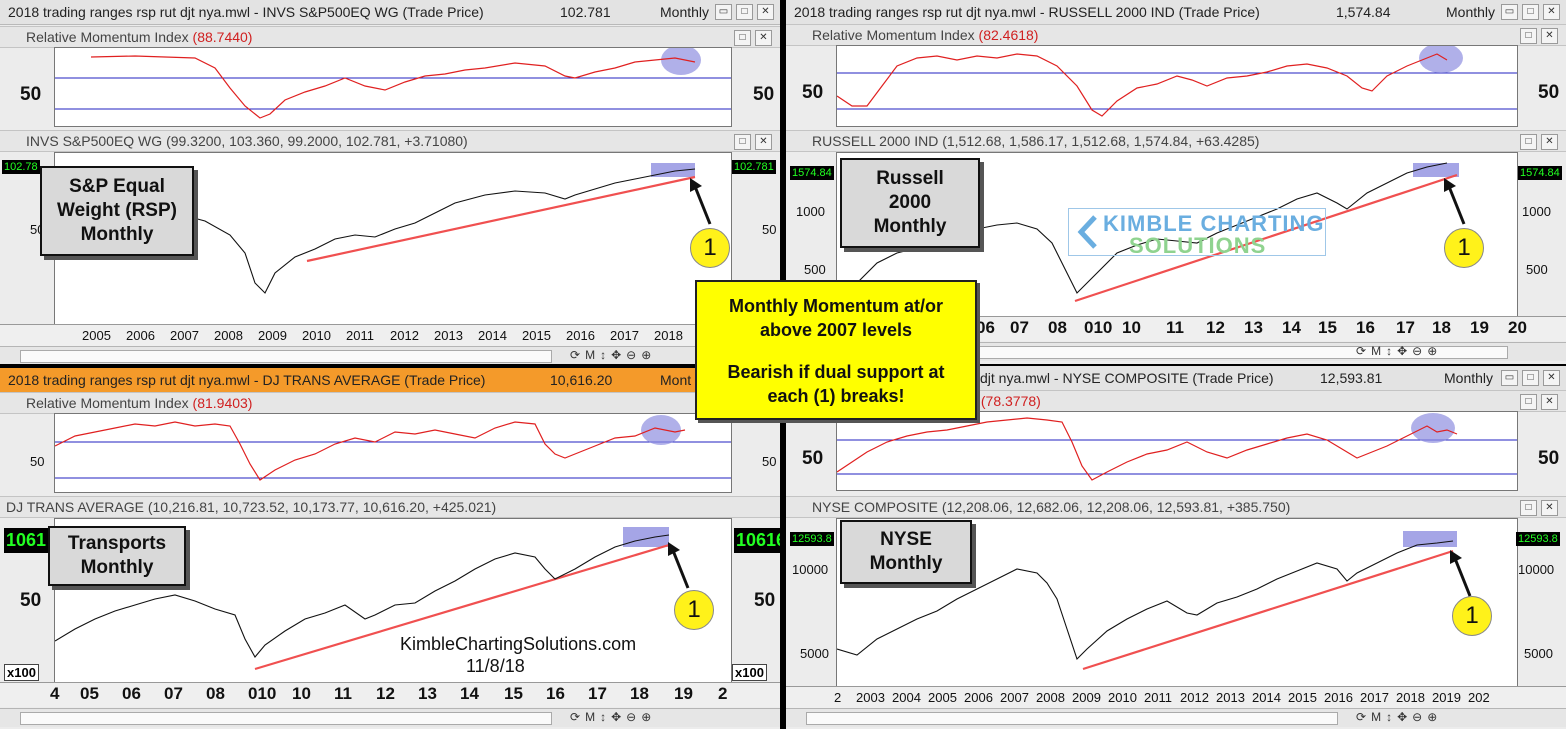  I want to click on price-series-line, so click(362, 596).